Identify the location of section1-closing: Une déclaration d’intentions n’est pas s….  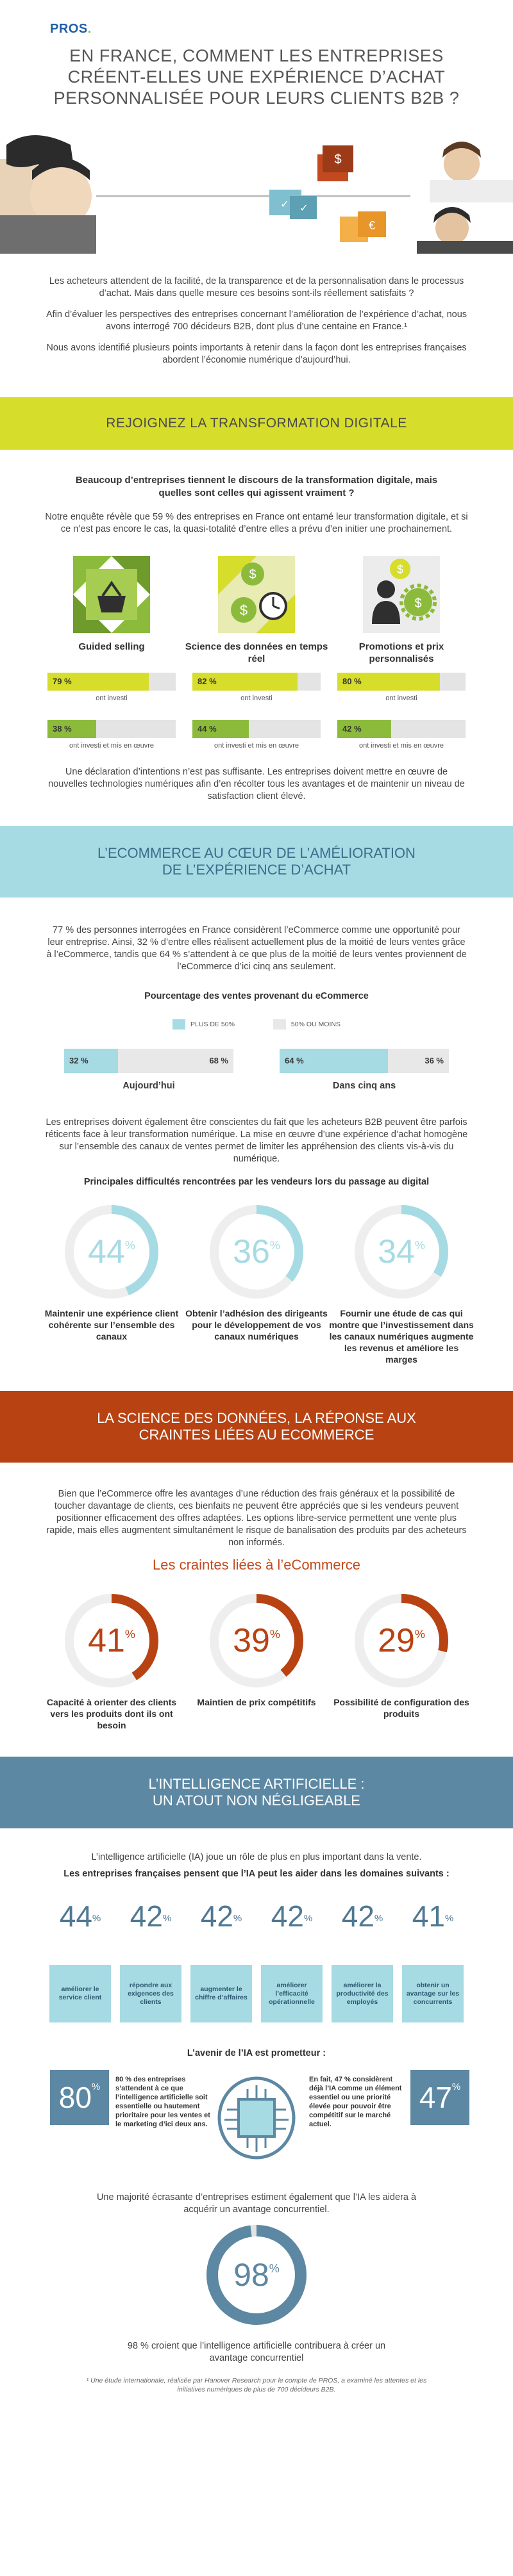
(256, 784).